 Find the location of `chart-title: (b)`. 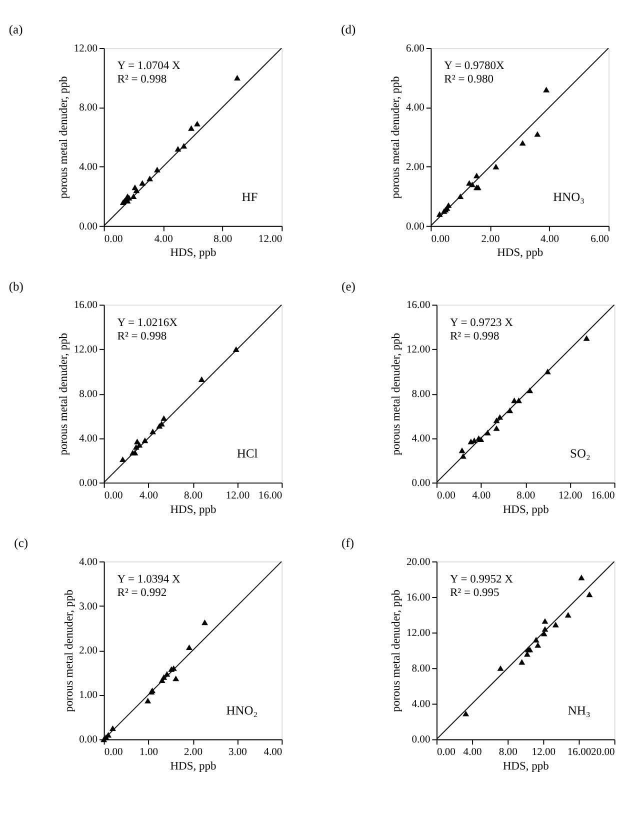

chart-title: (b) is located at coordinates (16, 286).